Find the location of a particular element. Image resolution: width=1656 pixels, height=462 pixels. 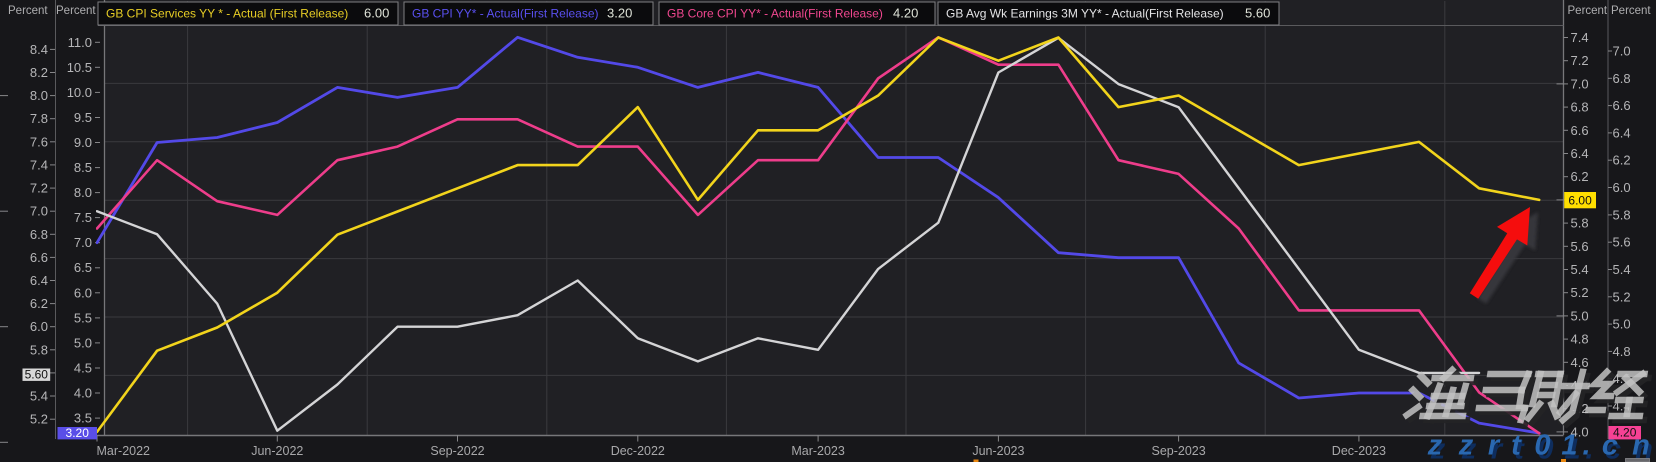

svg-text: n is located at coordinates (1644, 448).